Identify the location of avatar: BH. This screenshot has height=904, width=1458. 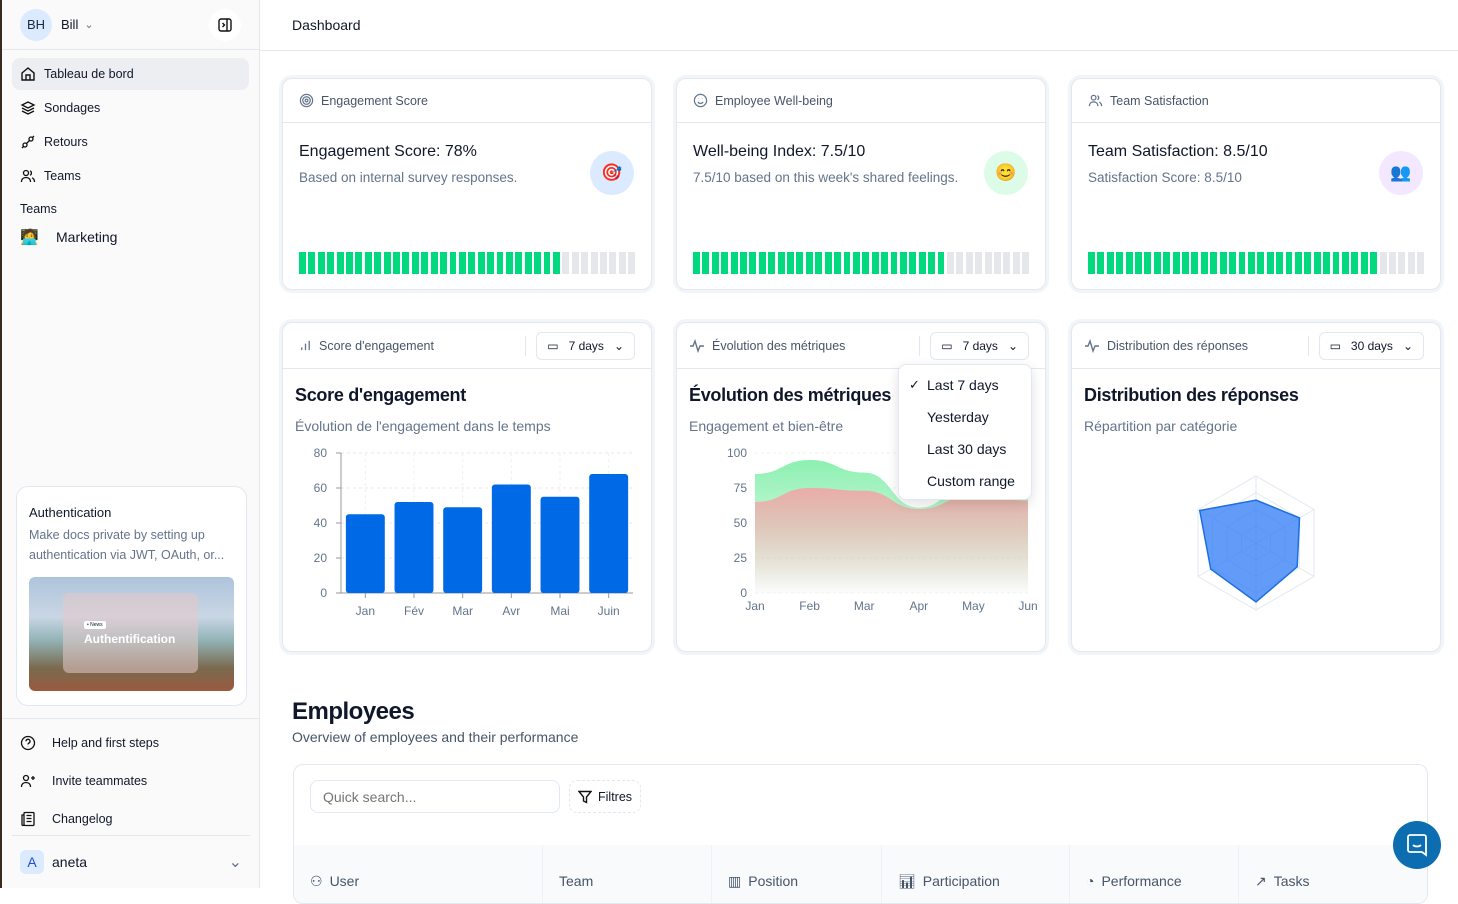
(36, 24).